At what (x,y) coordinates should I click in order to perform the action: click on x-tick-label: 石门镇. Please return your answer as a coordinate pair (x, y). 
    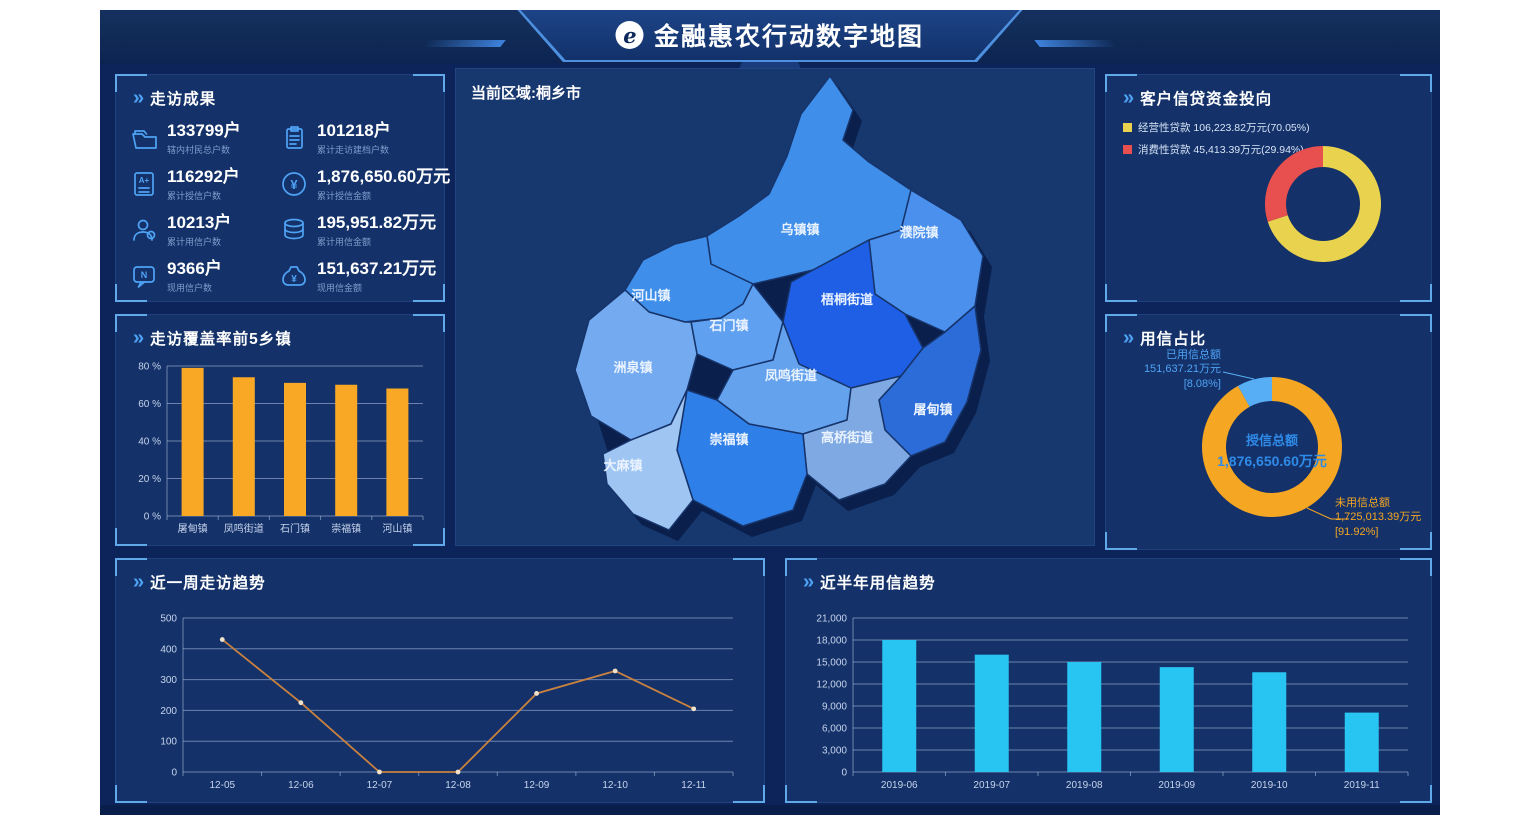
    Looking at the image, I should click on (295, 528).